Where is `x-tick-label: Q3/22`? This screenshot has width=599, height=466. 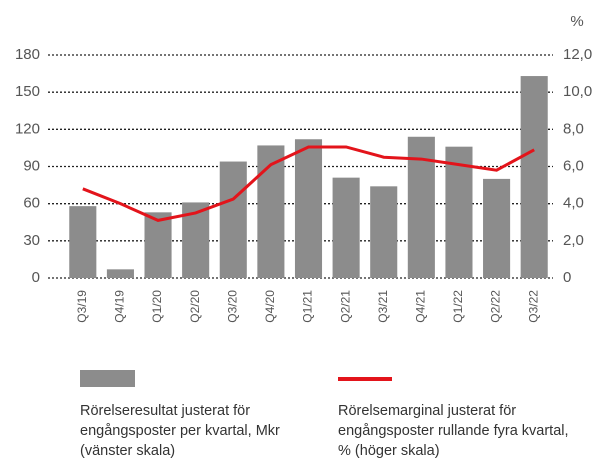
x-tick-label: Q3/22 is located at coordinates (533, 306).